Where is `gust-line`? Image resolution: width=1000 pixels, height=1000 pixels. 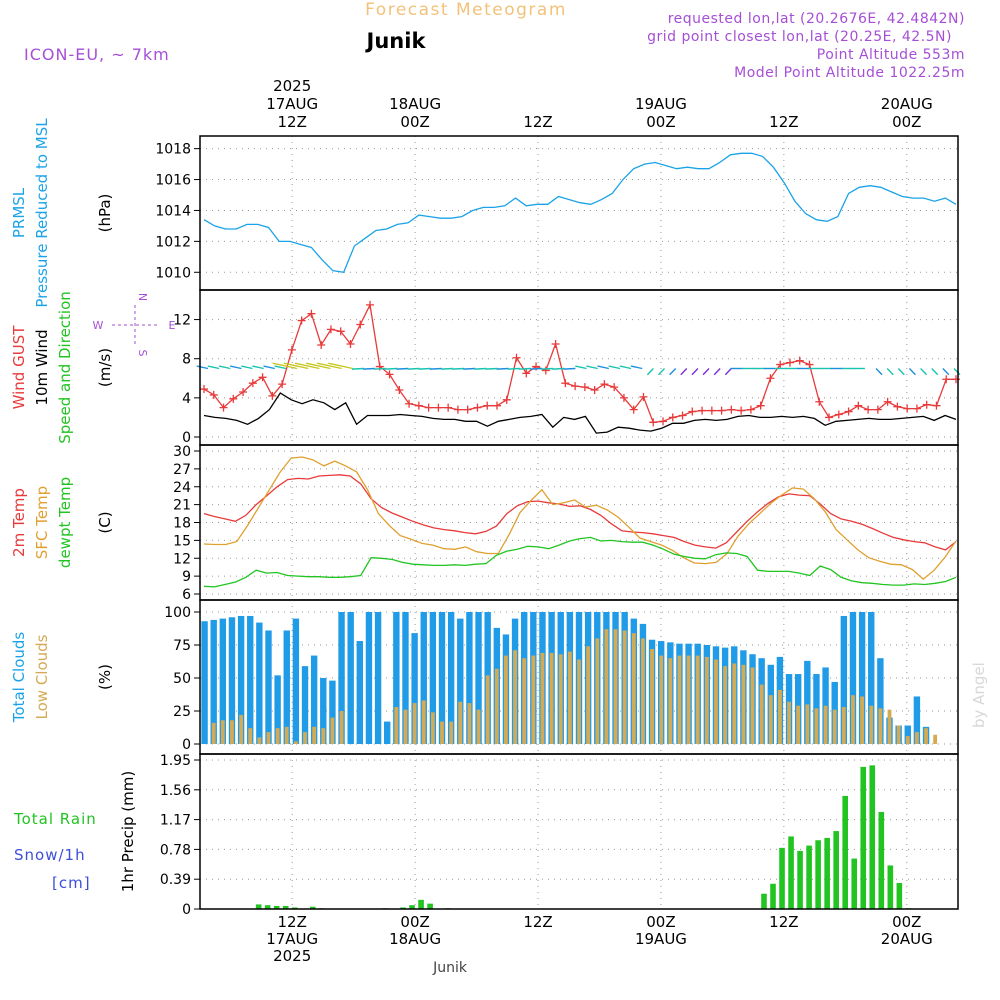 gust-line is located at coordinates (579, 362).